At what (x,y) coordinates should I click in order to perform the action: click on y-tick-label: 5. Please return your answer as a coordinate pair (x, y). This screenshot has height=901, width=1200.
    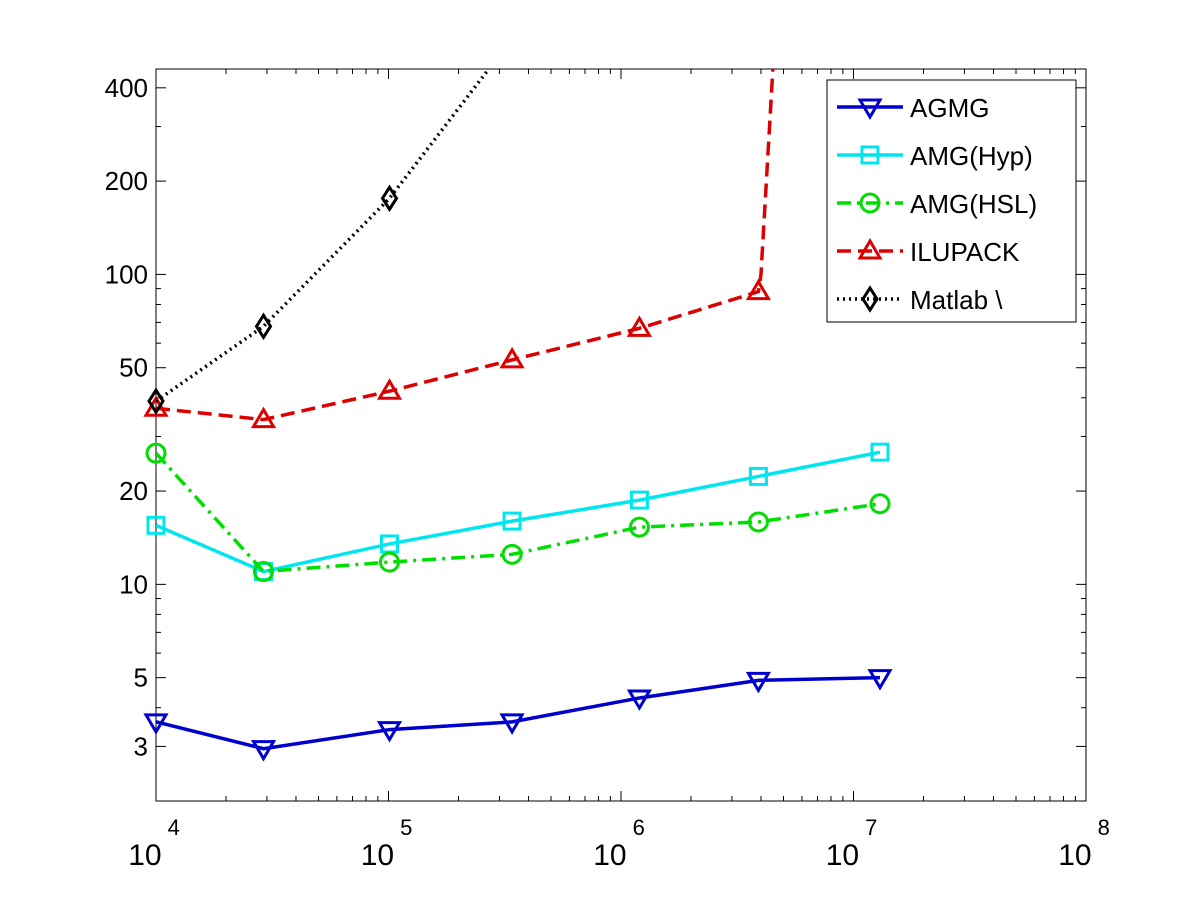
    Looking at the image, I should click on (141, 678).